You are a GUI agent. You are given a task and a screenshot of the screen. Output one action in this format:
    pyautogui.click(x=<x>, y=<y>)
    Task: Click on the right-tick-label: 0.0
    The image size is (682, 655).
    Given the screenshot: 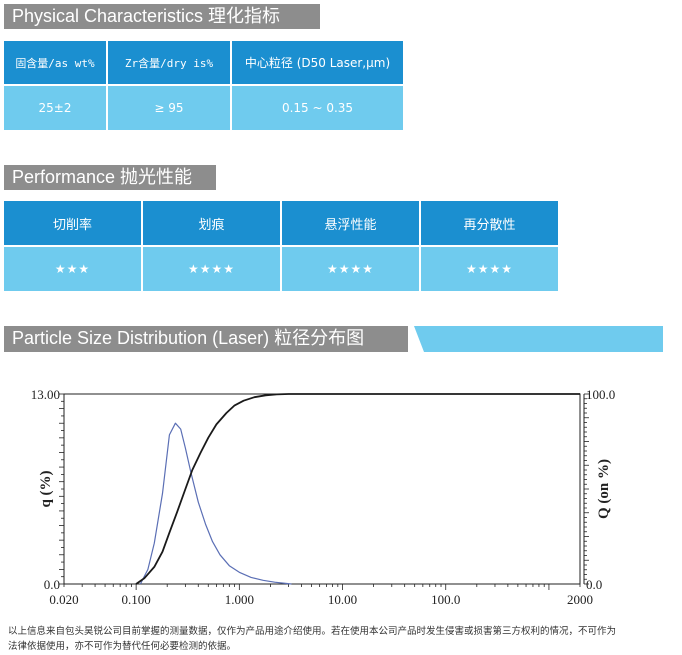 What is the action you would take?
    pyautogui.click(x=594, y=584)
    